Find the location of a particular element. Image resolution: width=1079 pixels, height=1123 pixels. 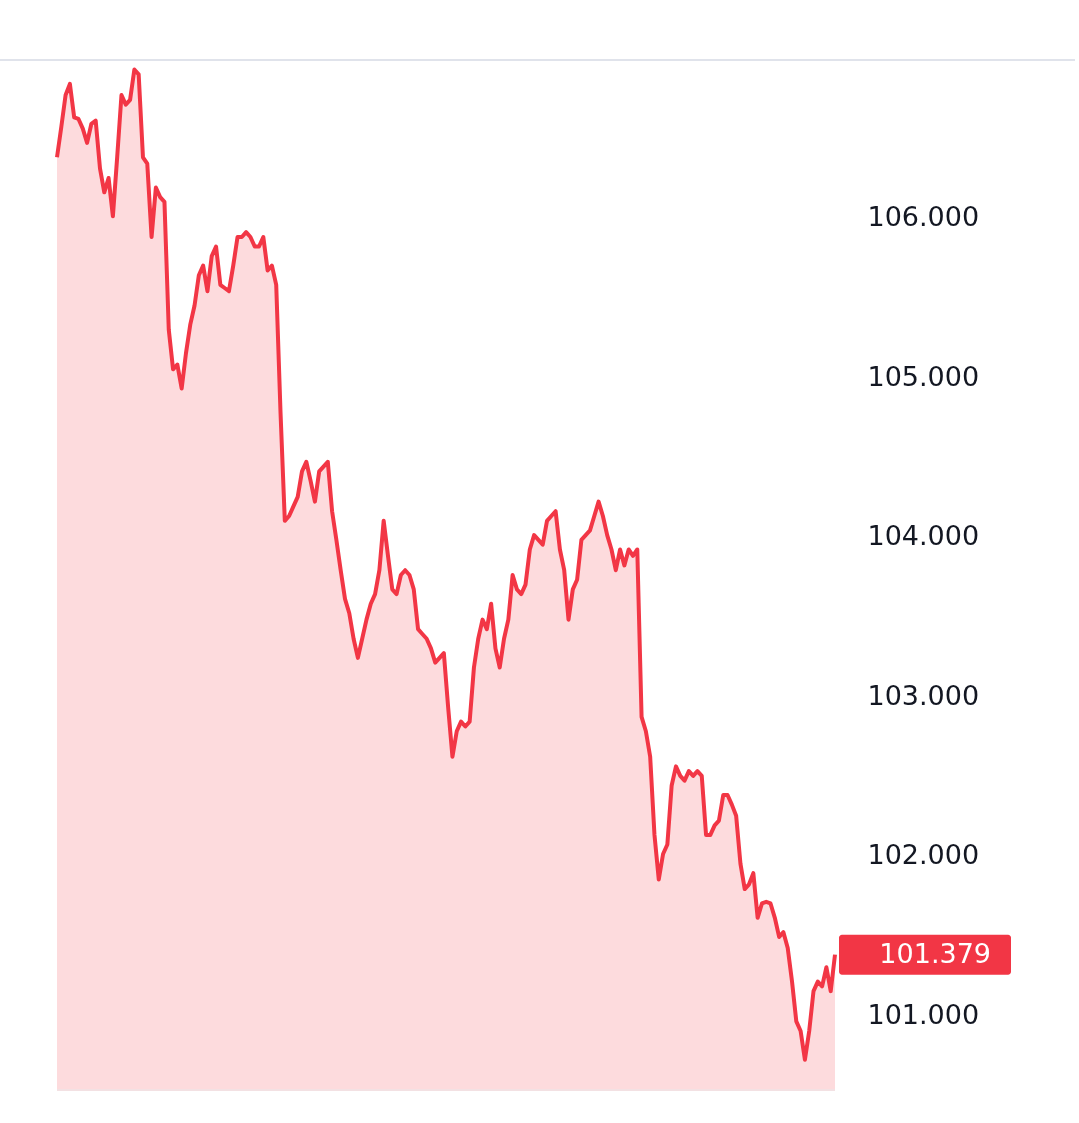

y-tick-label: 101.000 is located at coordinates (923, 1014).